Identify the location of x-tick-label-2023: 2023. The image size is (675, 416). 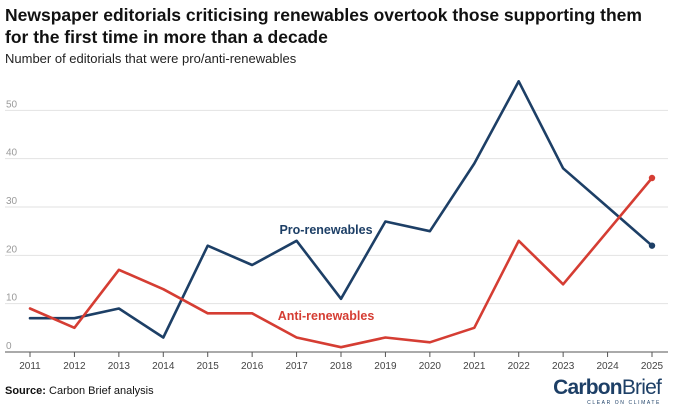
(563, 366).